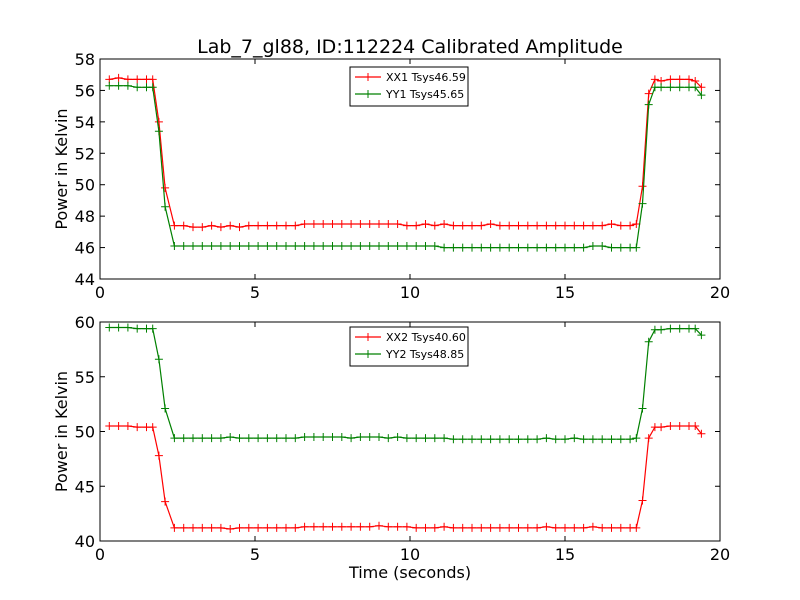  I want to click on y-tick-label: 40, so click(85, 541).